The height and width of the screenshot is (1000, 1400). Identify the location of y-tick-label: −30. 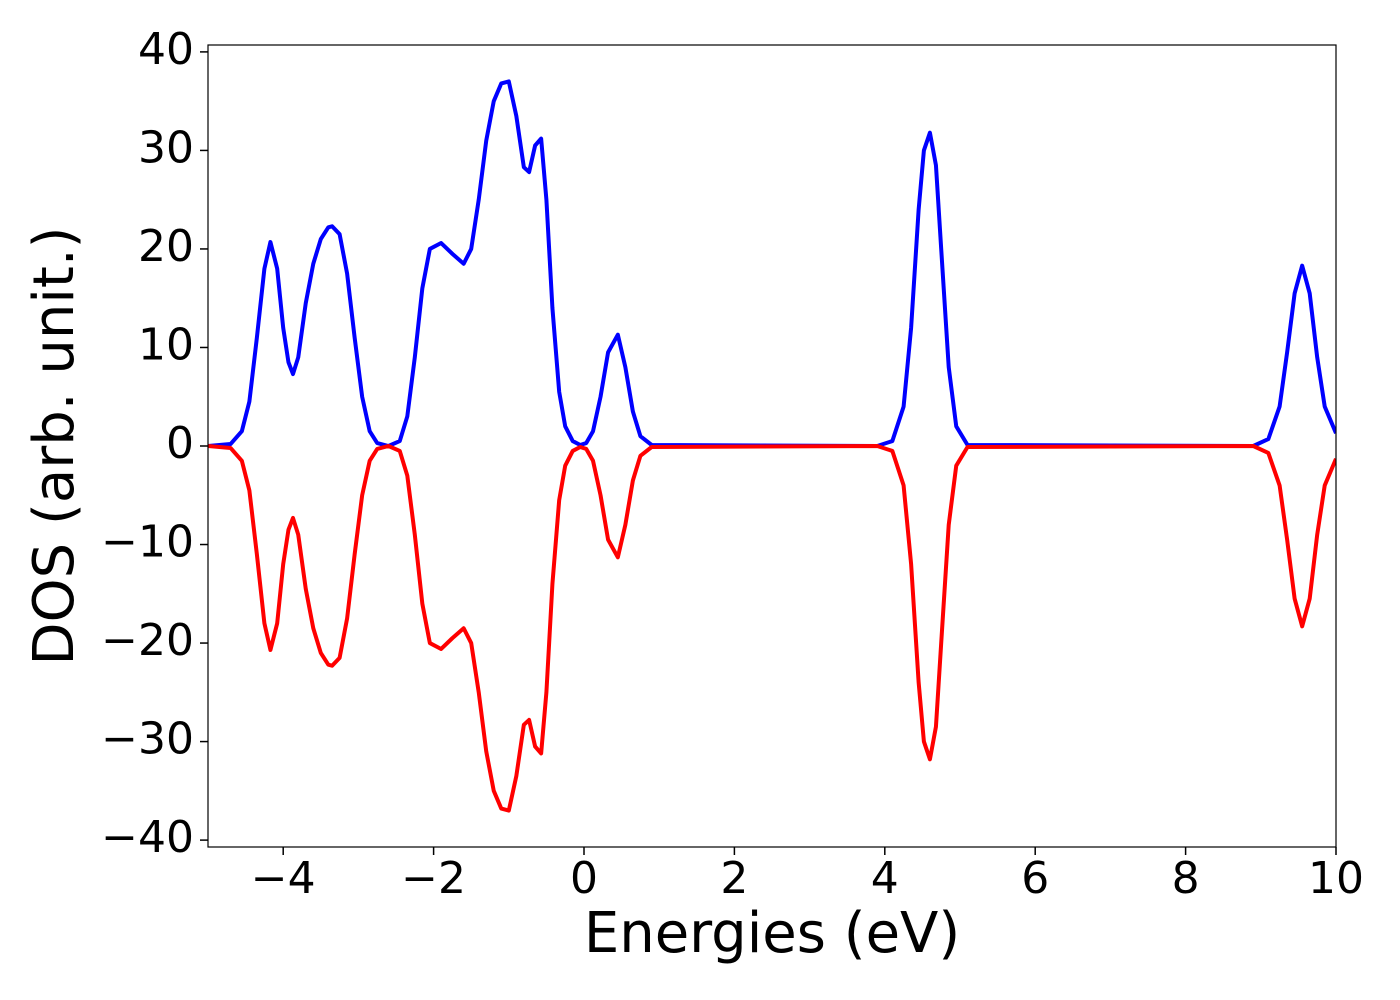
(147, 739).